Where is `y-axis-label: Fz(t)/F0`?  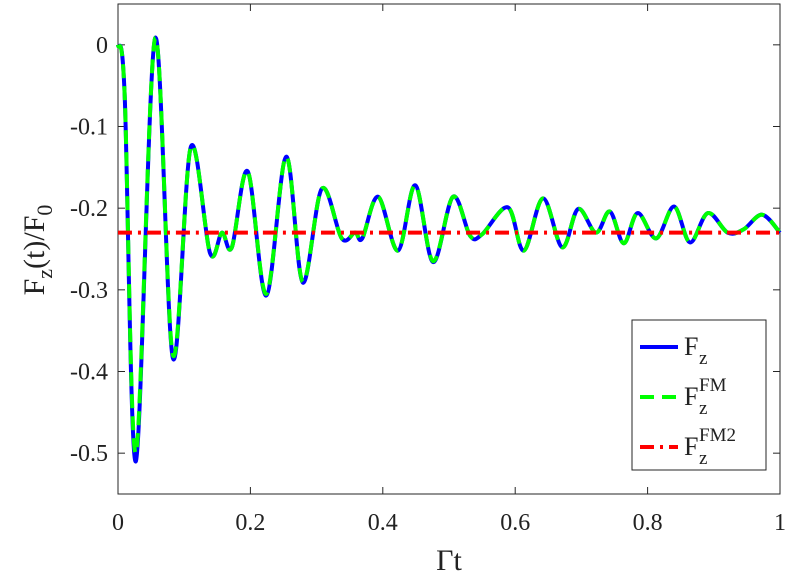 y-axis-label: Fz(t)/F0 is located at coordinates (37, 250).